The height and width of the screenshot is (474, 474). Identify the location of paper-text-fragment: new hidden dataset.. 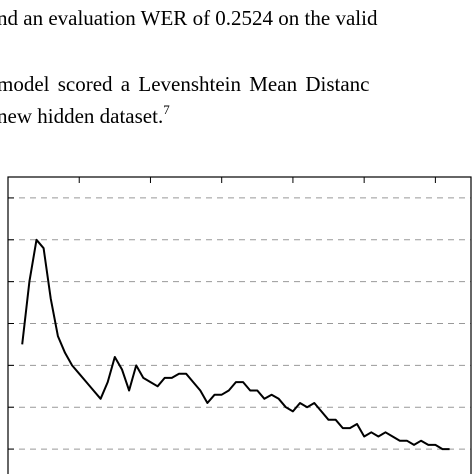
(82, 116).